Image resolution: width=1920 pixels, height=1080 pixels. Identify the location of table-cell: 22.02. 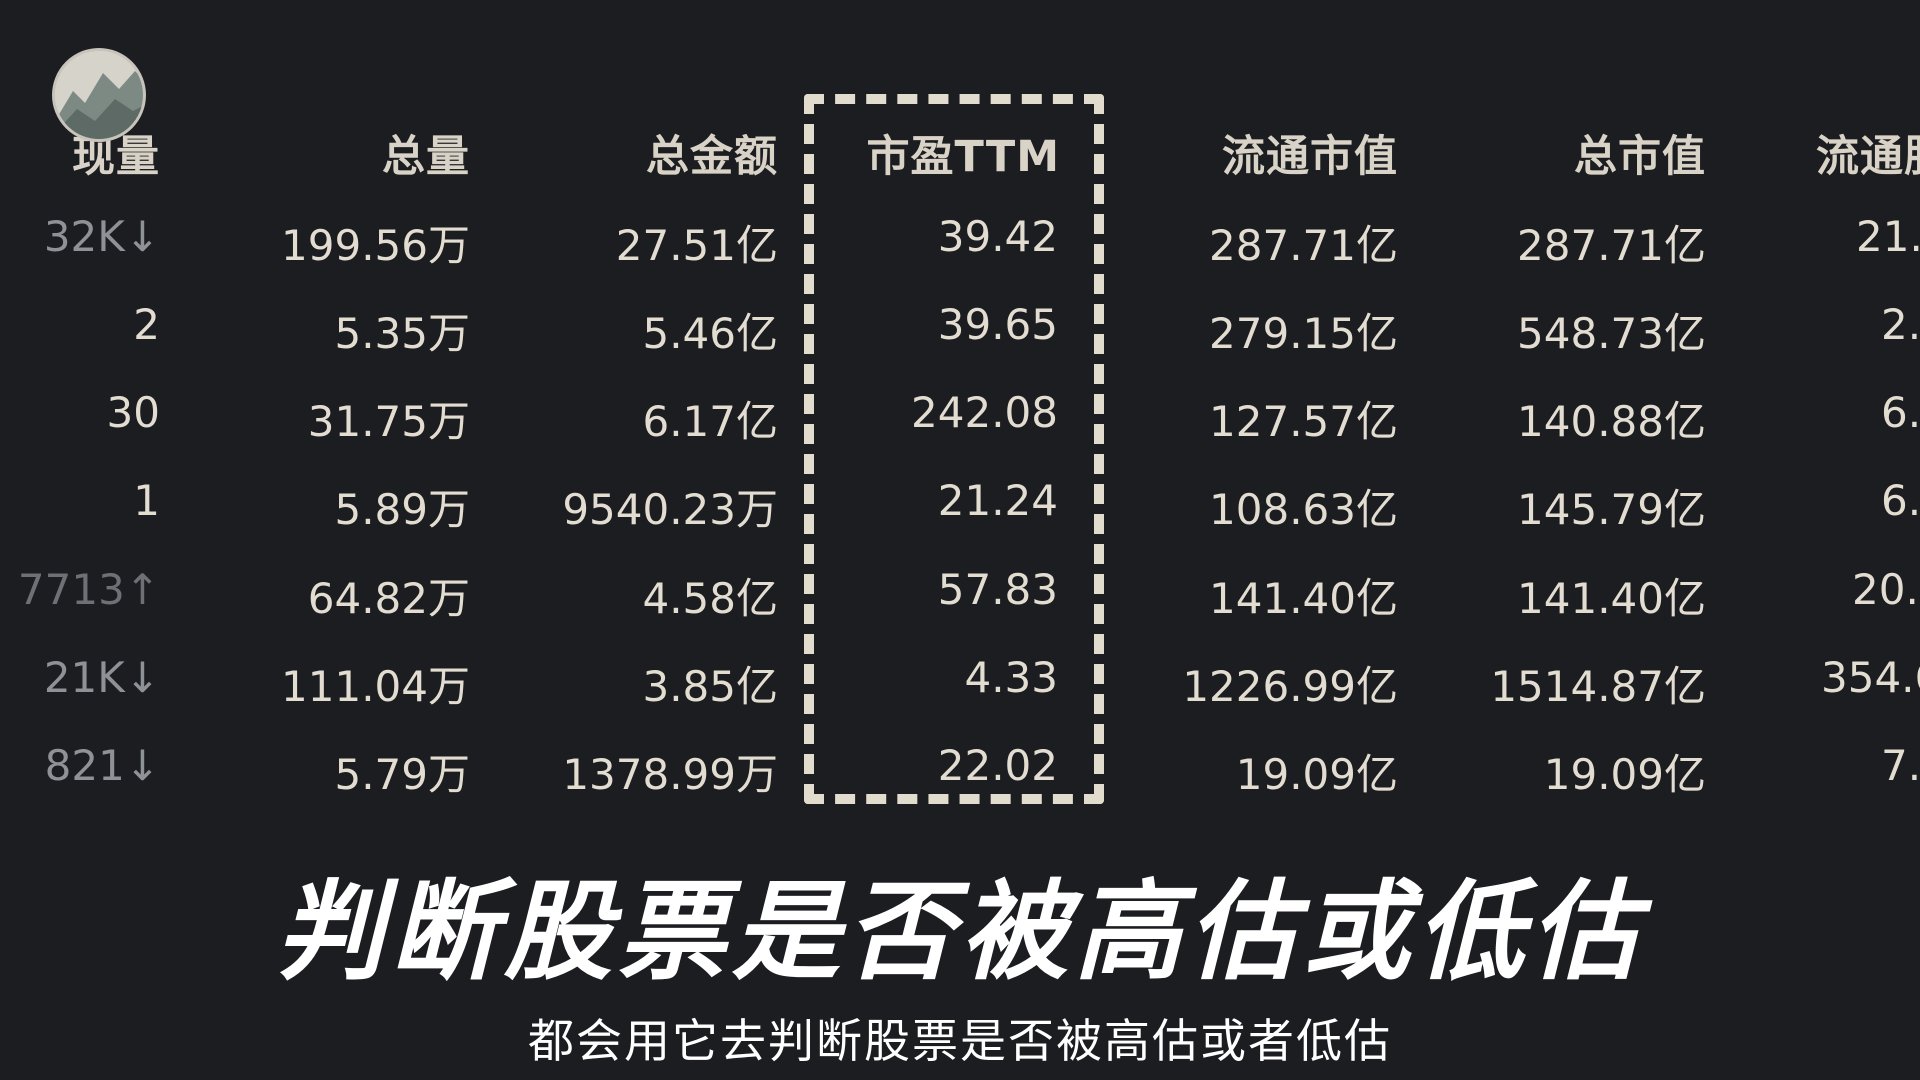
(997, 765).